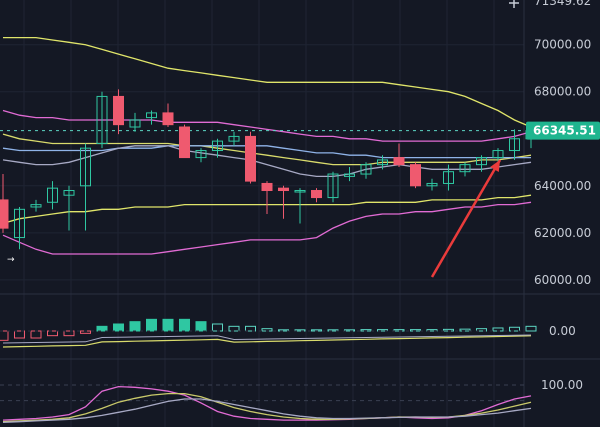 Image resolution: width=600 pixels, height=427 pixels. Describe the element at coordinates (562, 280) in the screenshot. I see `price-tick-label: 60000.00` at that location.